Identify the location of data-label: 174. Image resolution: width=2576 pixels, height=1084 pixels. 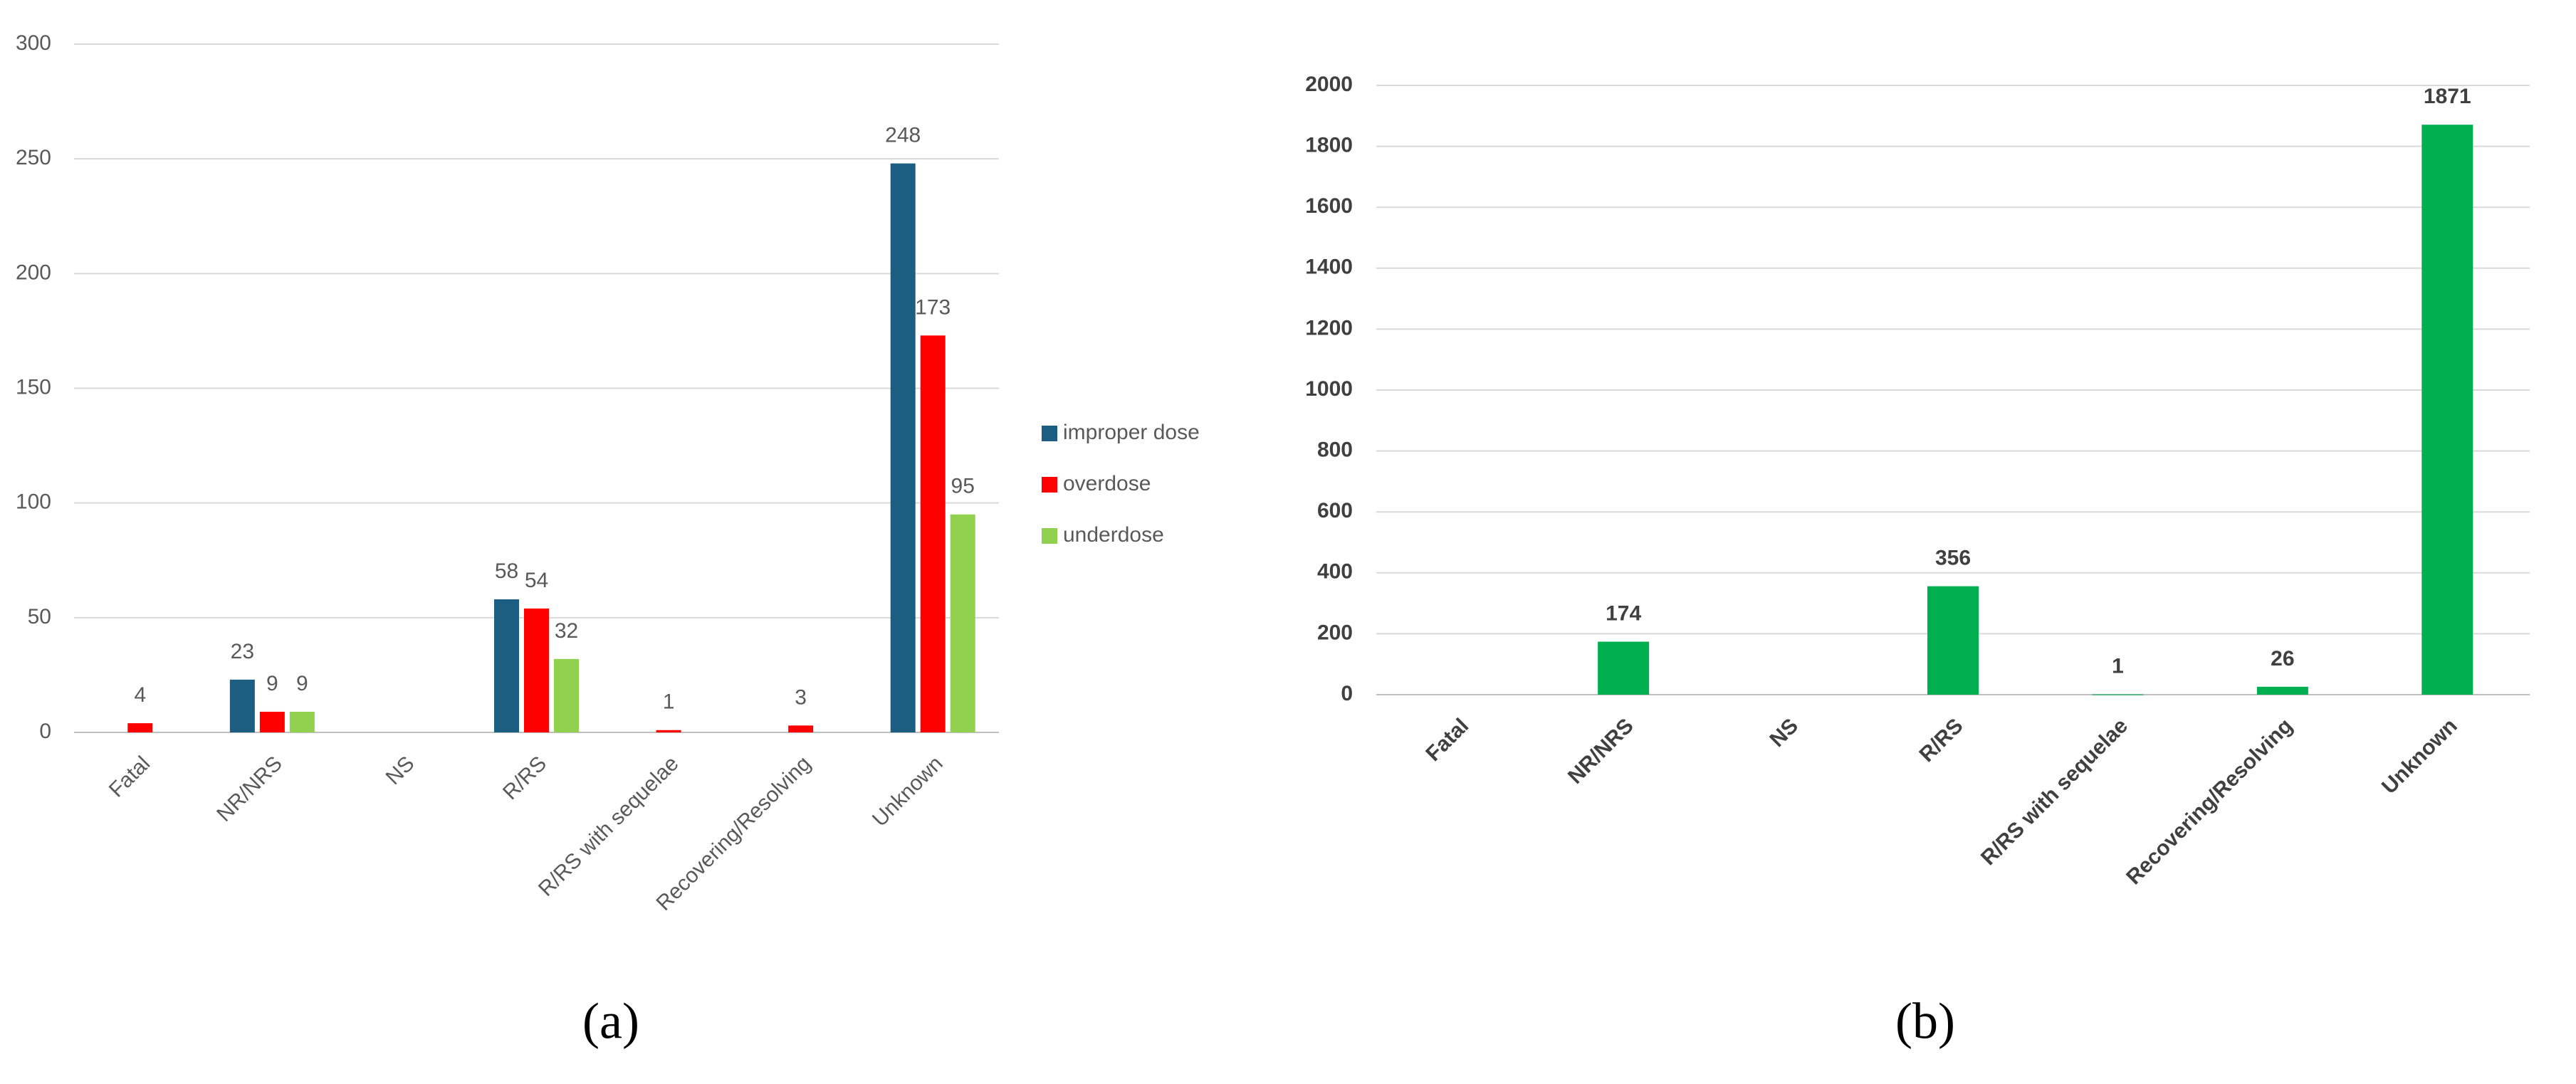
(1623, 613).